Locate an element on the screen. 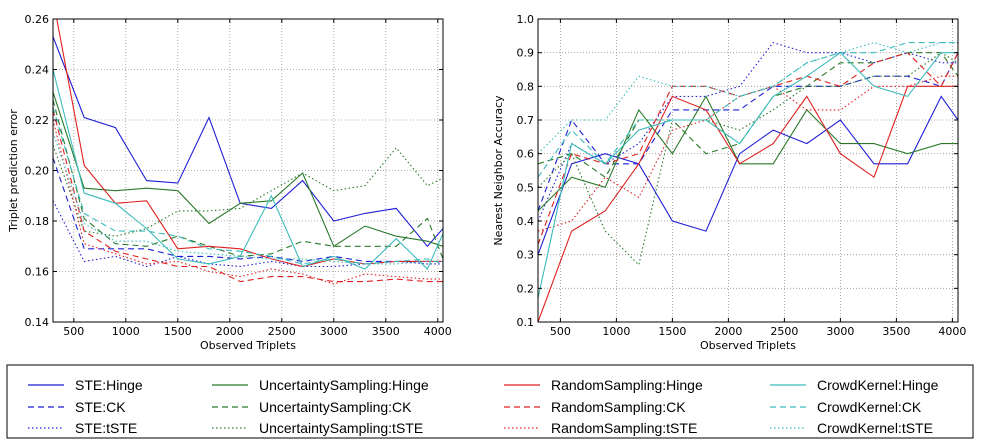 This screenshot has width=981, height=444. y-tick-label: 0.26 is located at coordinates (37, 19).